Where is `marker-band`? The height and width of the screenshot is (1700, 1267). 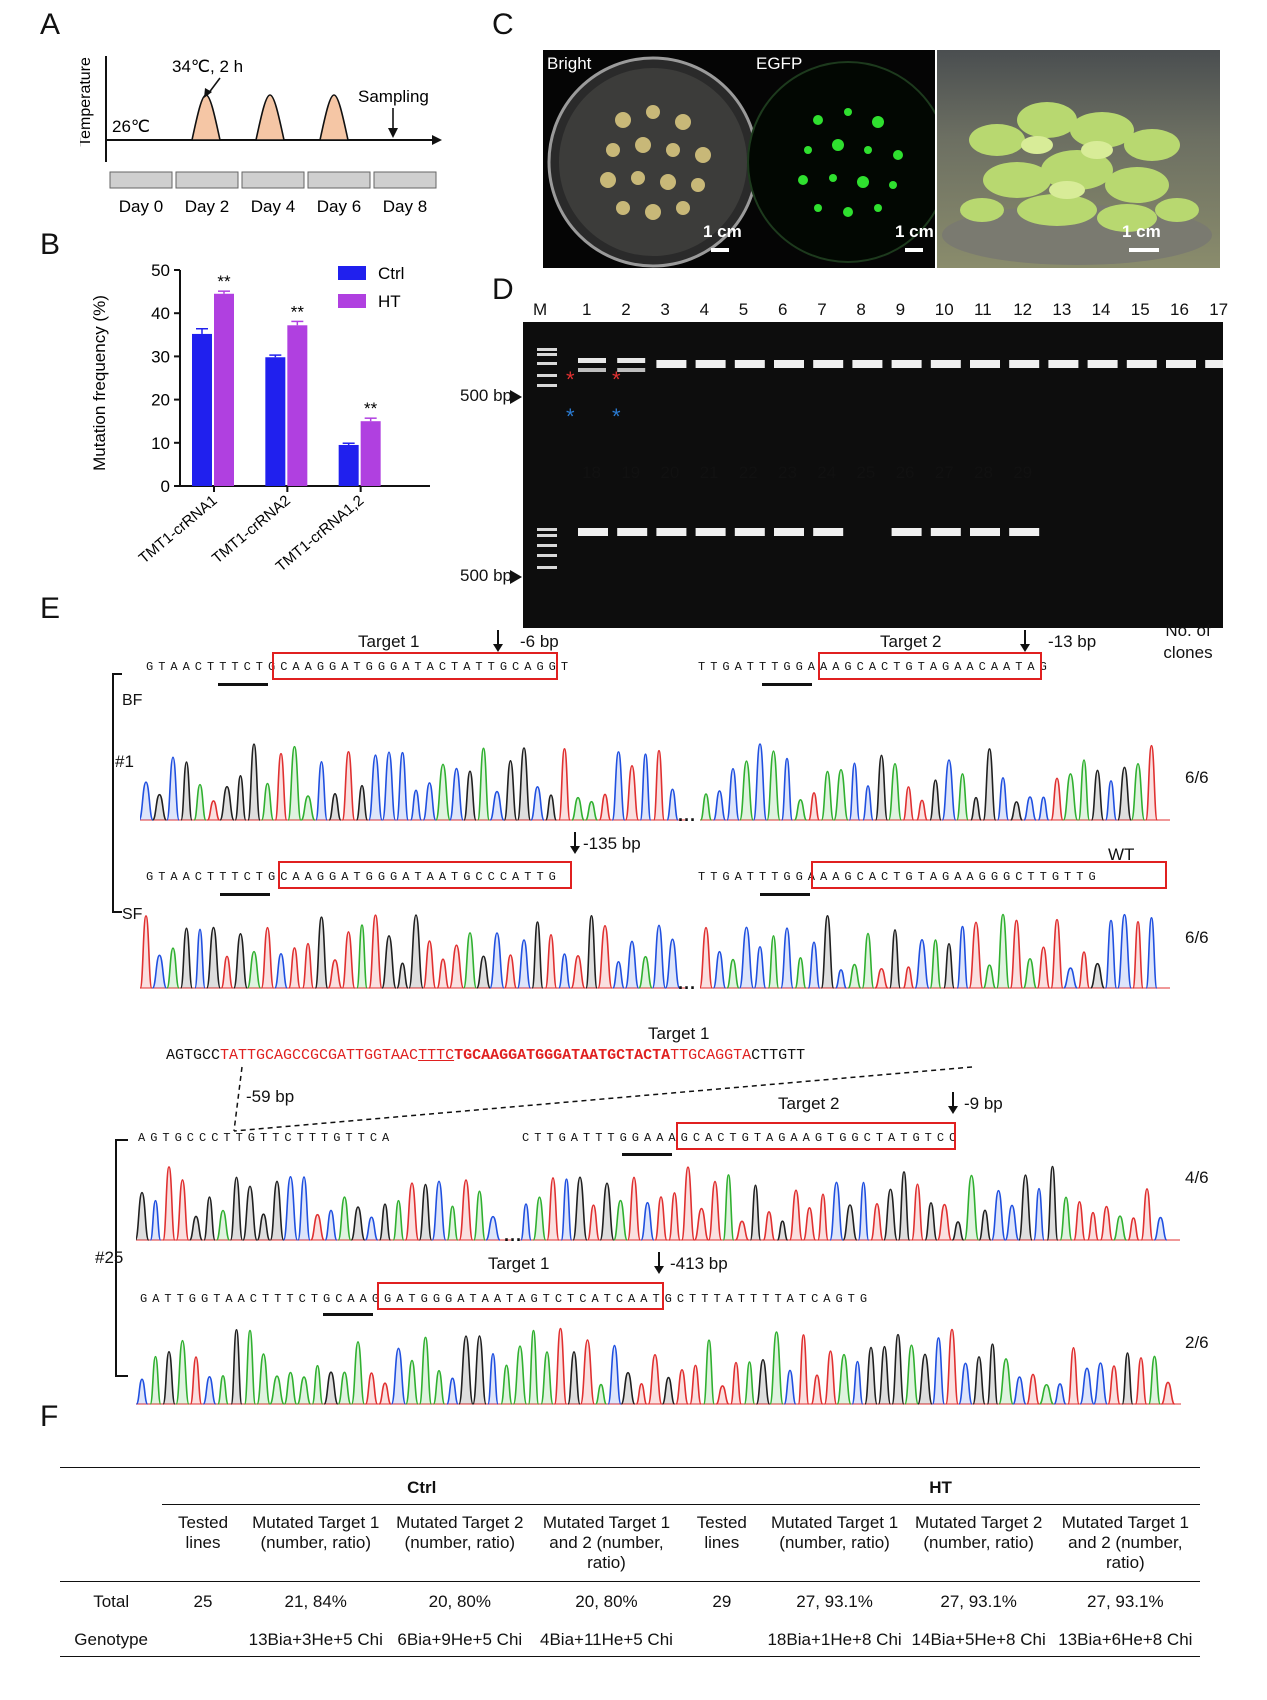 marker-band is located at coordinates (547, 535).